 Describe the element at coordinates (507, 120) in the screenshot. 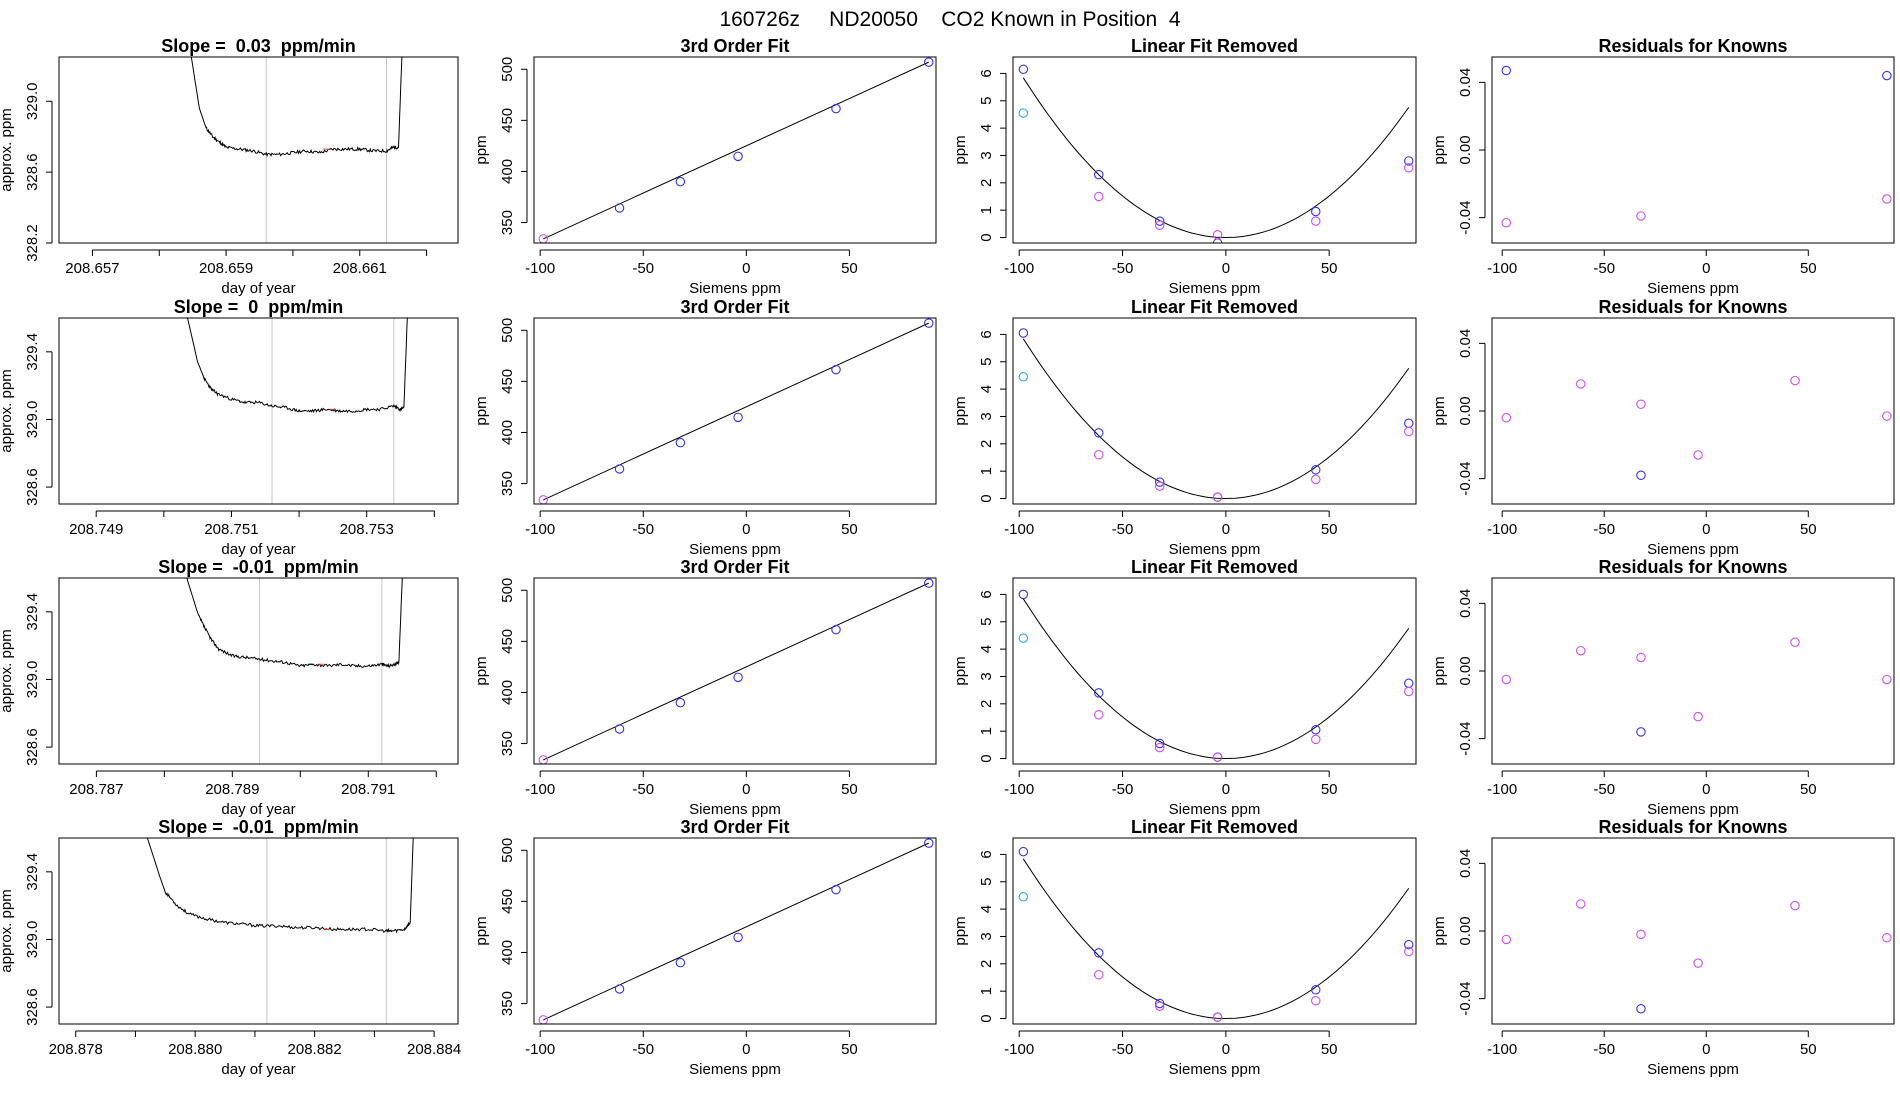

I see `y-tick-label: 450` at that location.